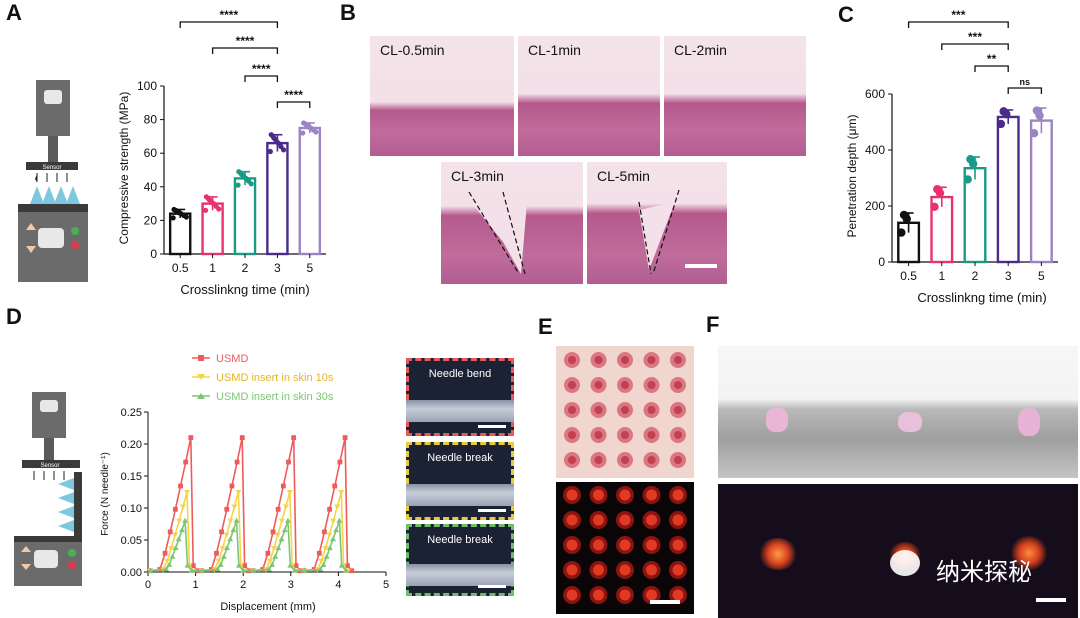 The height and width of the screenshot is (618, 1080). Describe the element at coordinates (875, 94) in the screenshot. I see `y-tick-label: 600` at that location.